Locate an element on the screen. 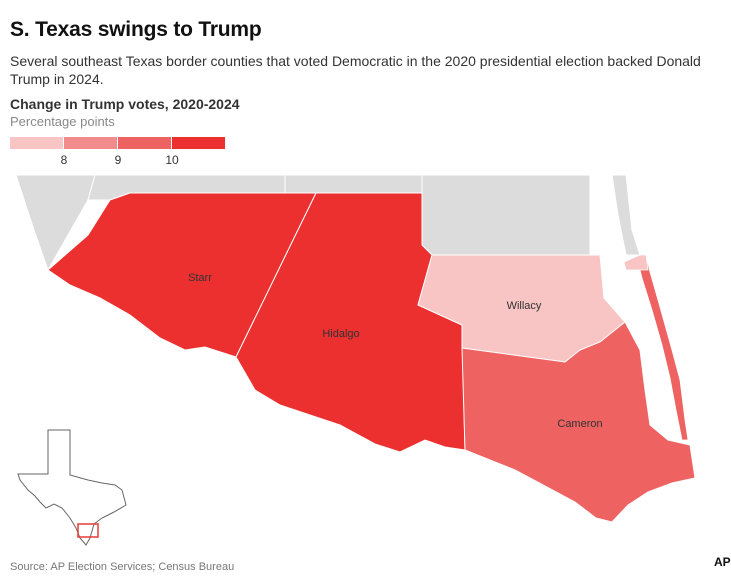 The image size is (731, 585). county-cameron is located at coordinates (578, 422).